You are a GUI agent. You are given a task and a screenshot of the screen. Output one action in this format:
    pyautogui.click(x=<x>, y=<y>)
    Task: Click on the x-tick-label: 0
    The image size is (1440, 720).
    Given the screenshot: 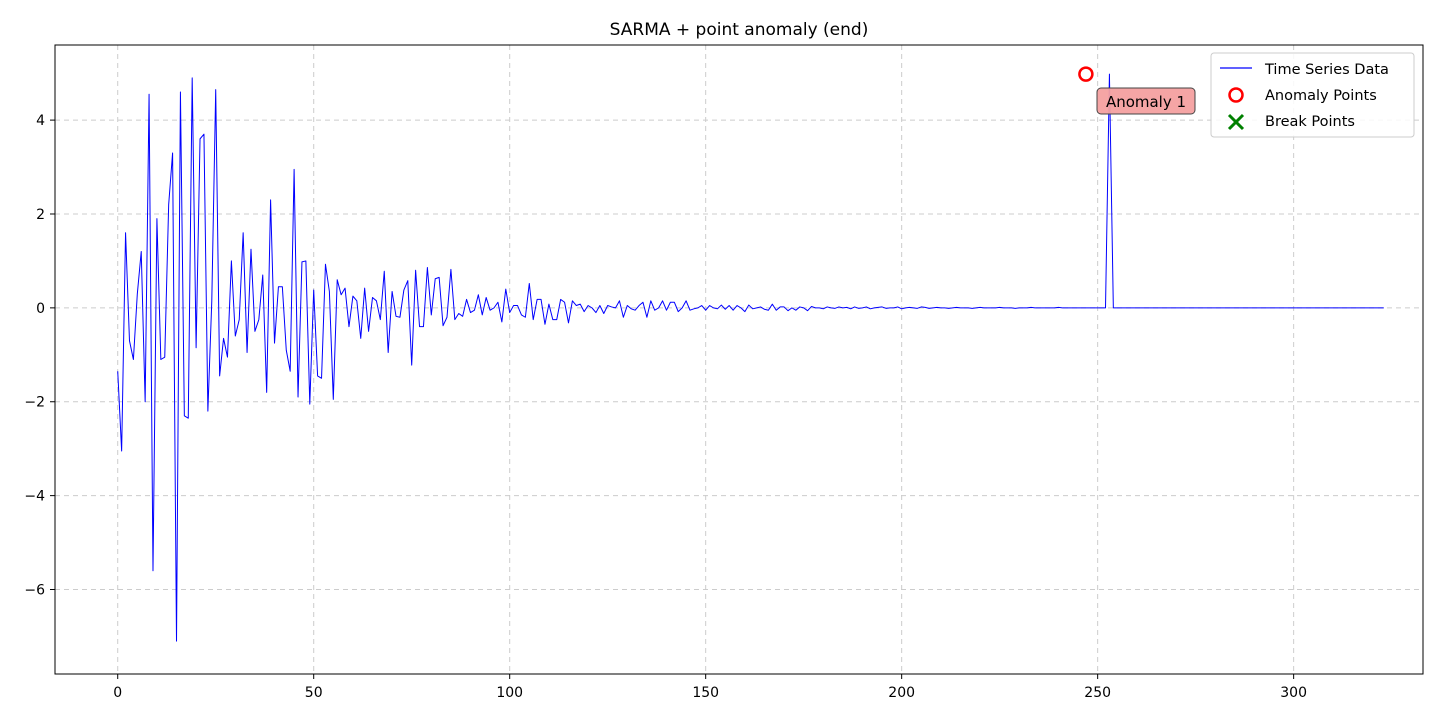 What is the action you would take?
    pyautogui.click(x=117, y=693)
    